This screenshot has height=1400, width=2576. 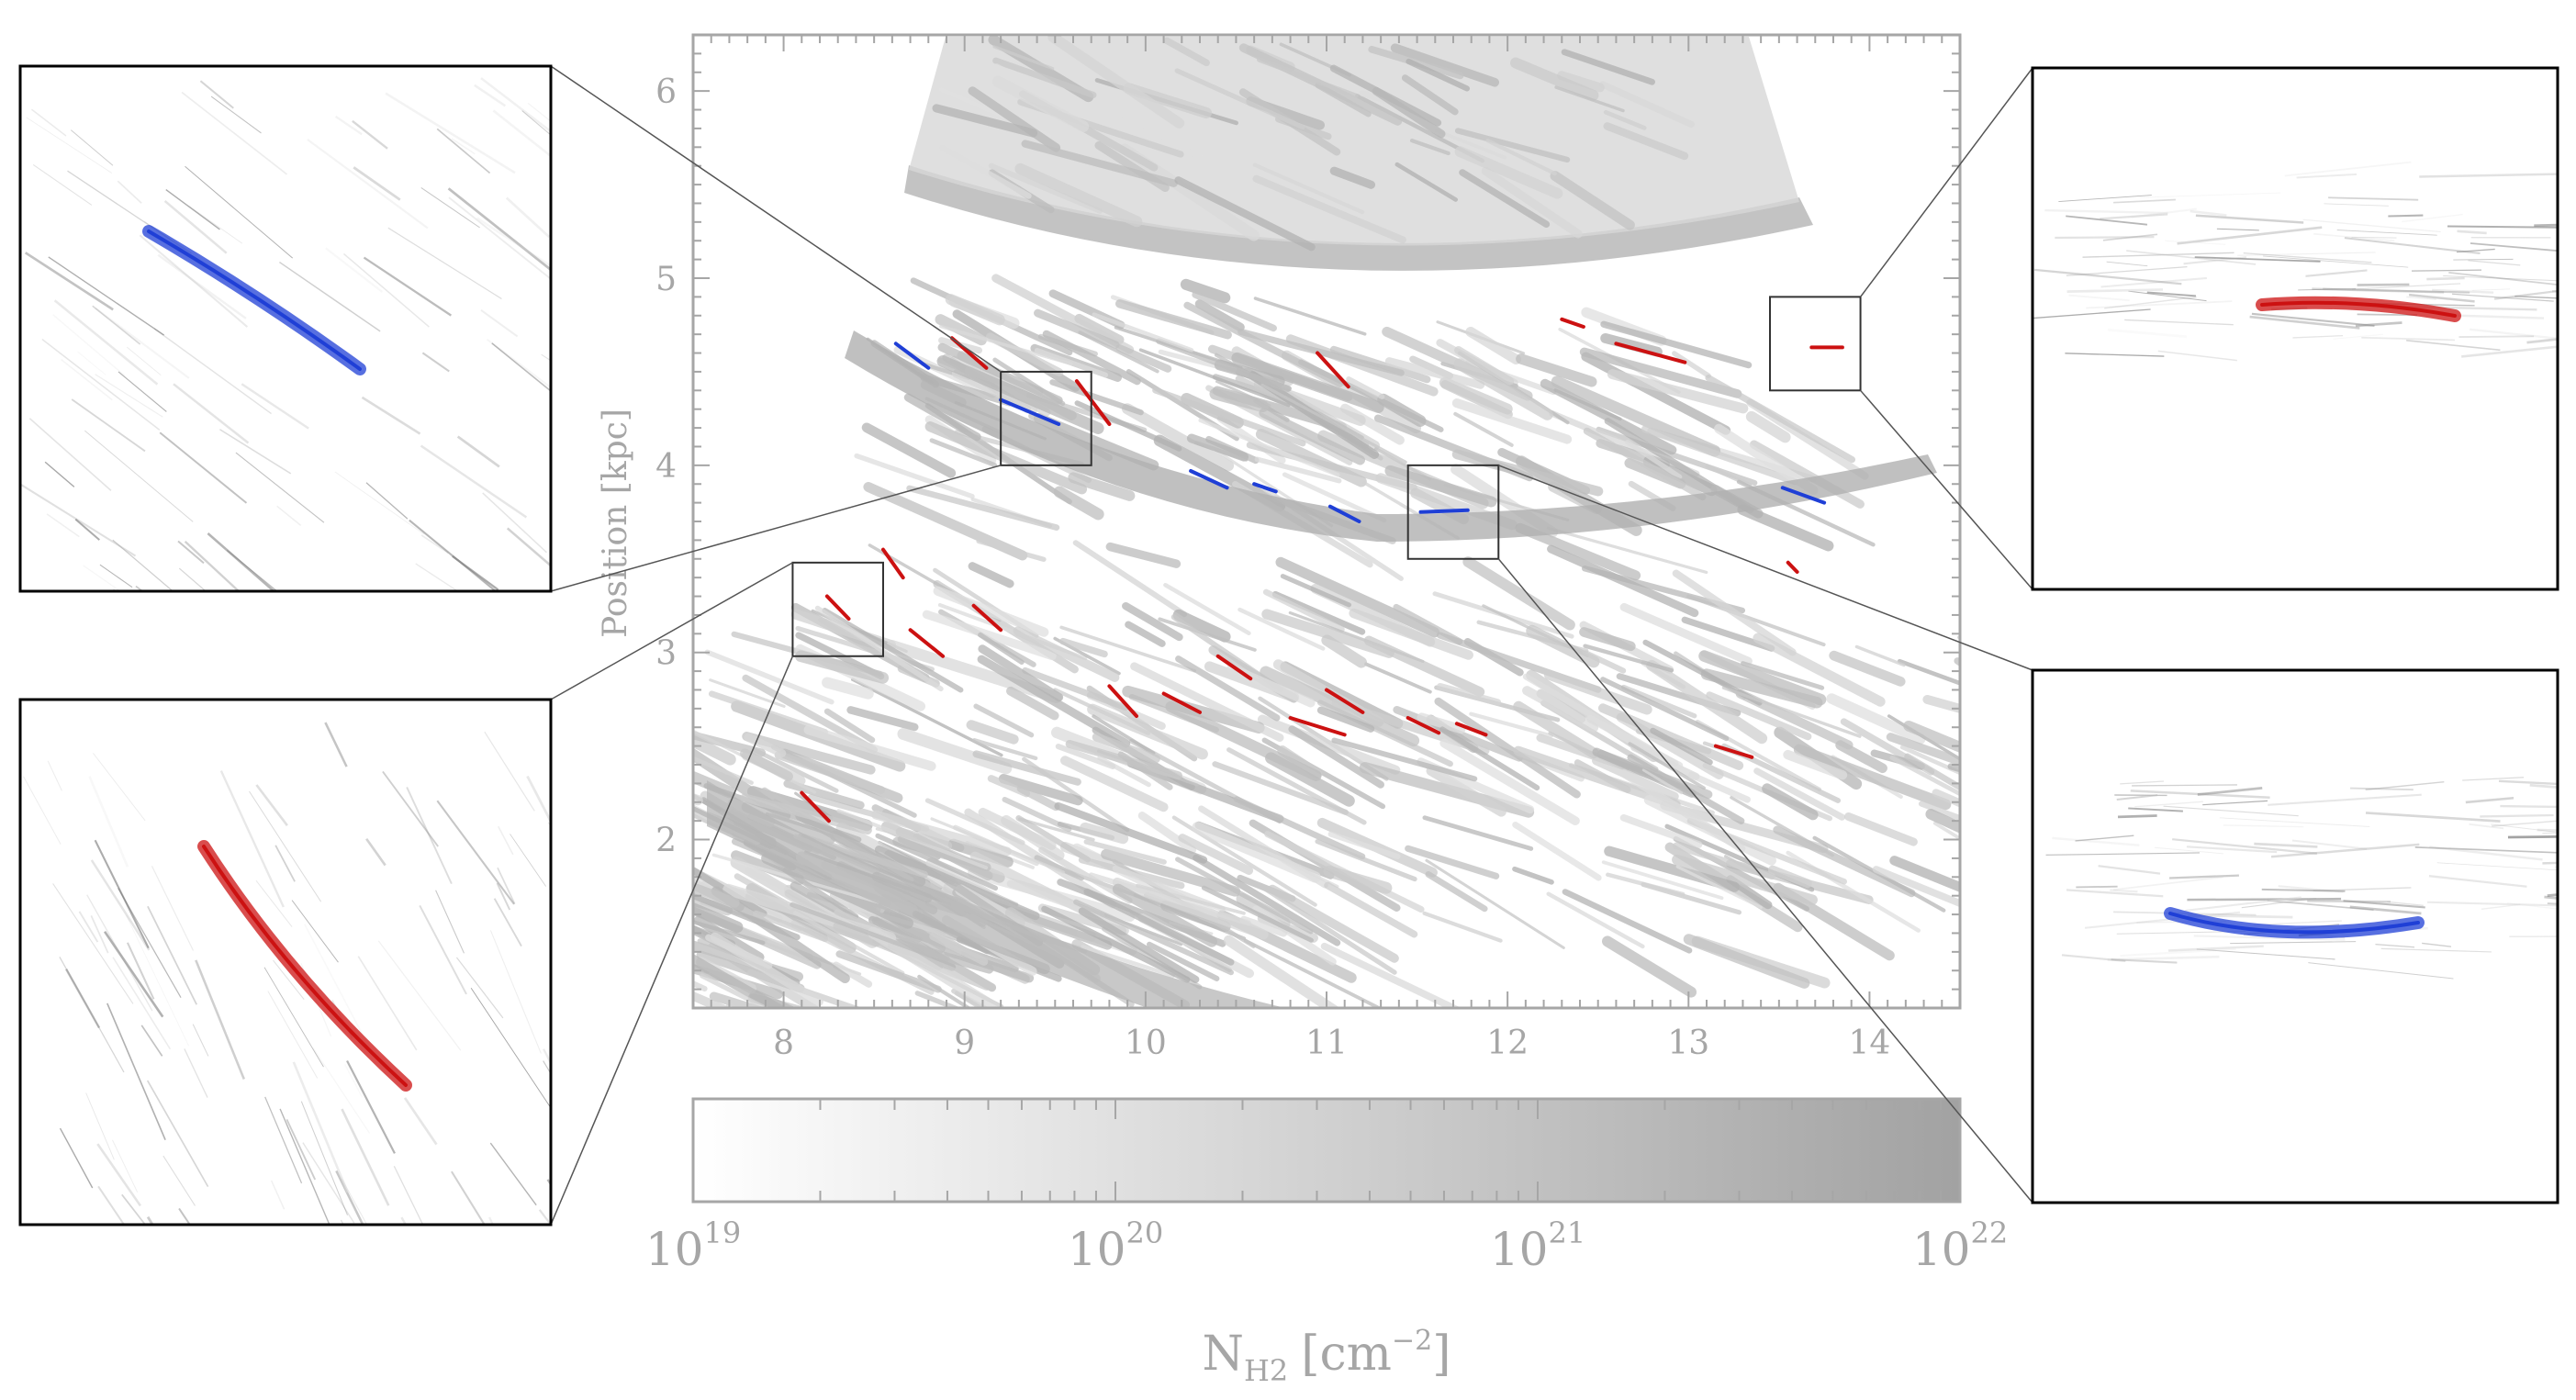 What do you see at coordinates (666, 654) in the screenshot?
I see `y-tick-label: 3` at bounding box center [666, 654].